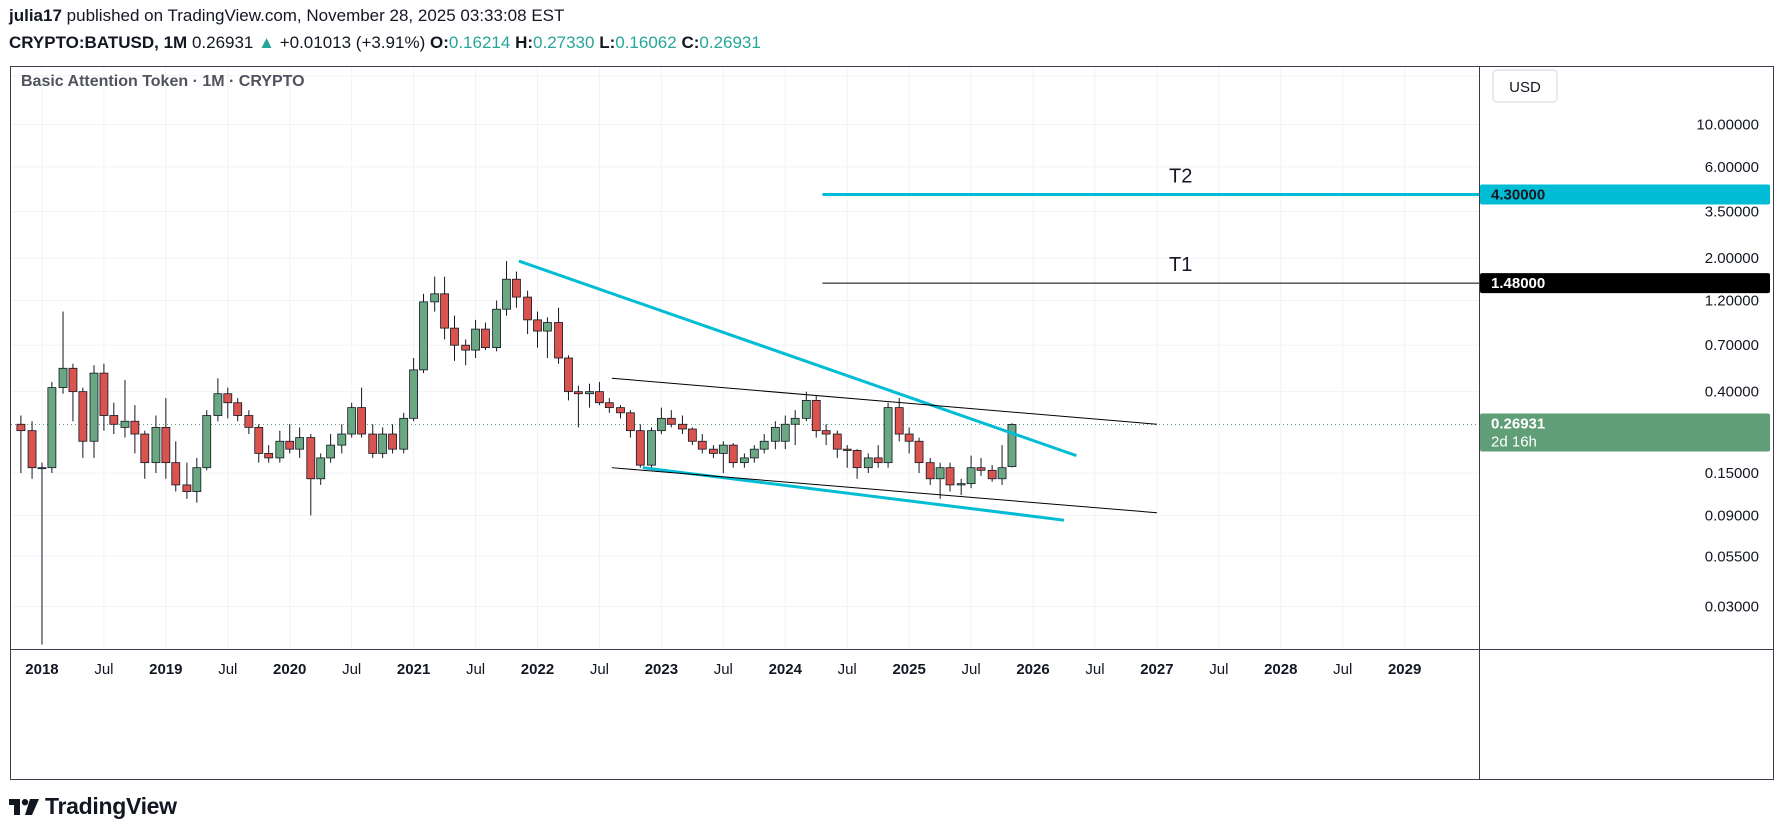  Describe the element at coordinates (786, 669) in the screenshot. I see `x-tick-label: 2024` at that location.